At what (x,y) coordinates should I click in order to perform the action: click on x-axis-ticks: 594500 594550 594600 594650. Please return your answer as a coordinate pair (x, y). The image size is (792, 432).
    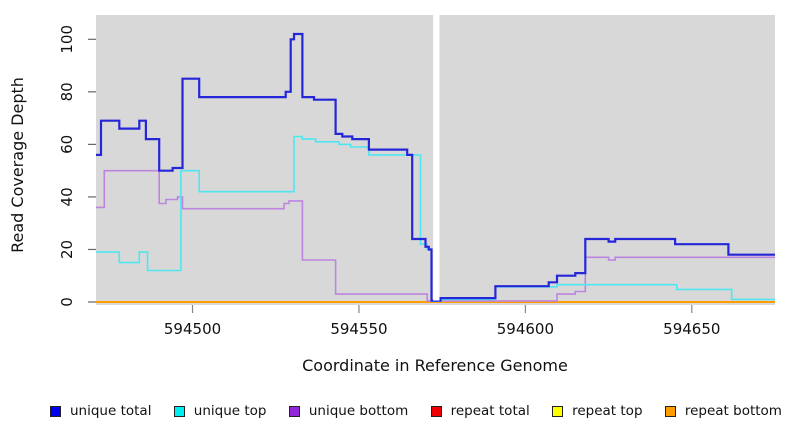
    Looking at the image, I should click on (442, 321).